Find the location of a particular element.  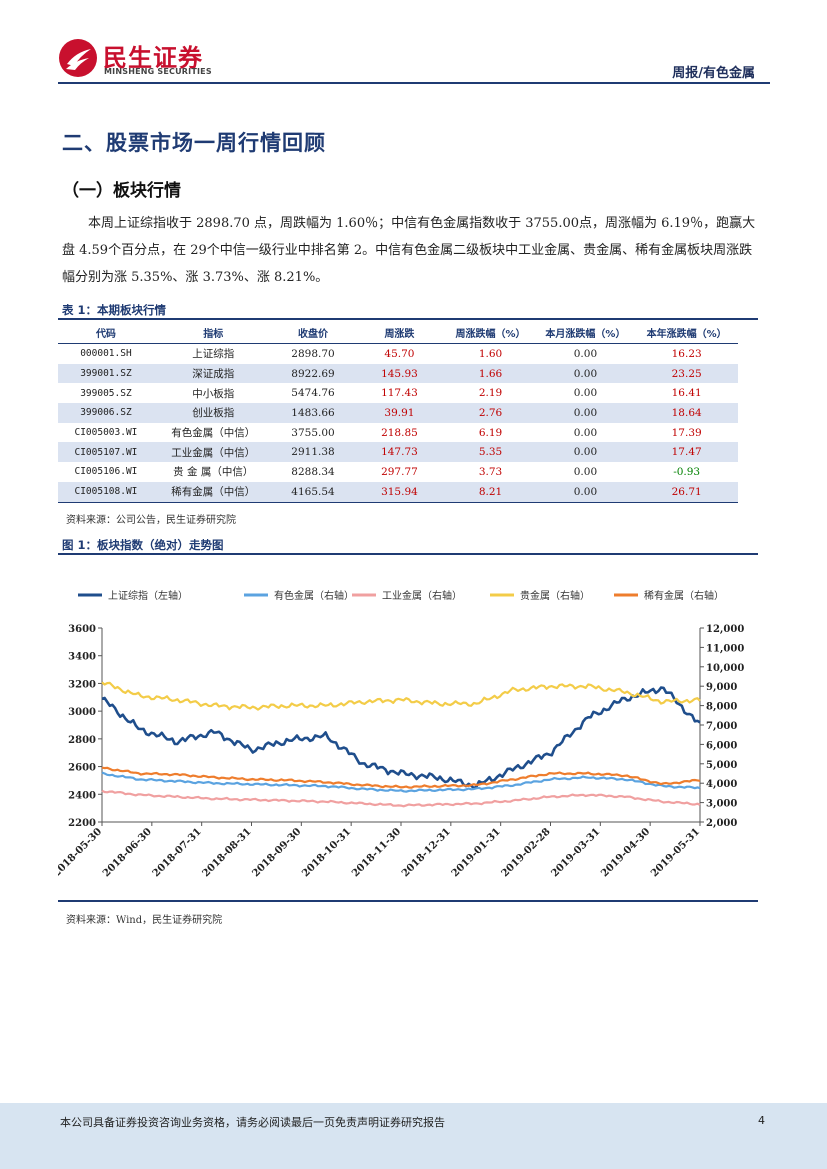

cell-code: CI005107.WI is located at coordinates (106, 452).